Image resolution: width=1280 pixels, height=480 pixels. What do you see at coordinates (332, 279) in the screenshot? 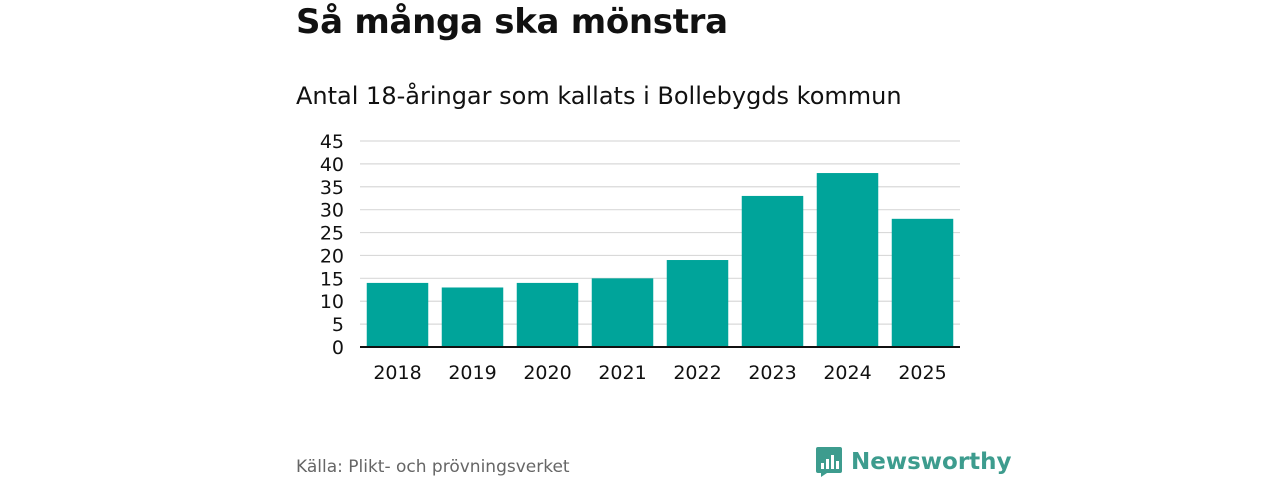
I see `y-tick-label: 15` at bounding box center [332, 279].